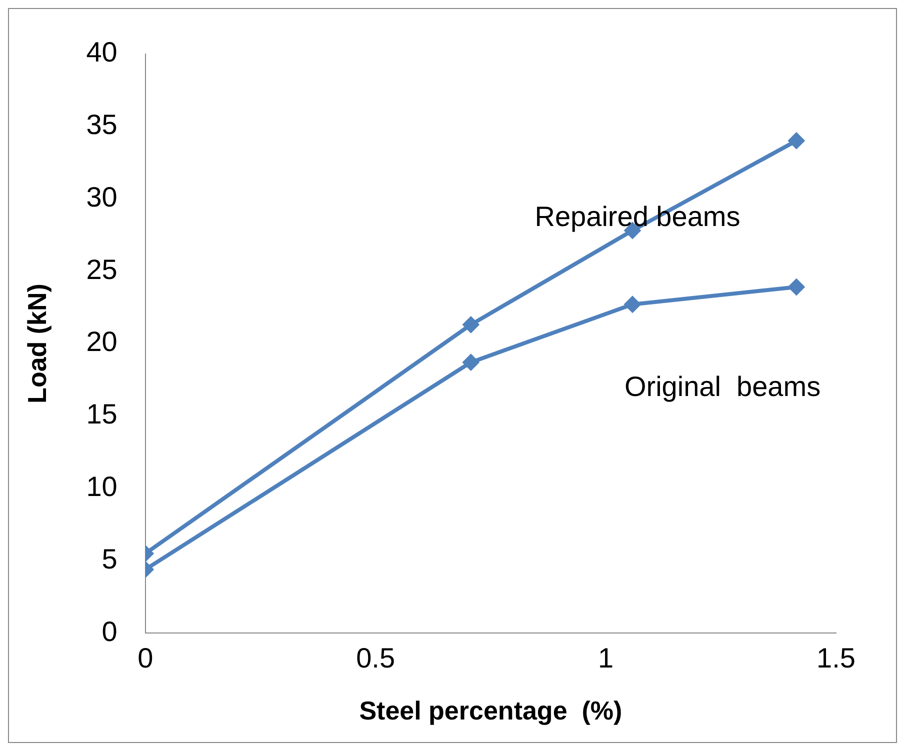  Describe the element at coordinates (110, 631) in the screenshot. I see `y-tick-label: 0` at that location.